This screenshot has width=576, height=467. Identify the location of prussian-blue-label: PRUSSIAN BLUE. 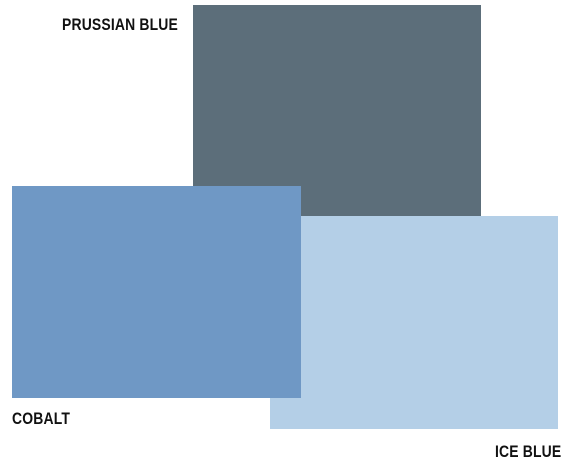
(120, 24).